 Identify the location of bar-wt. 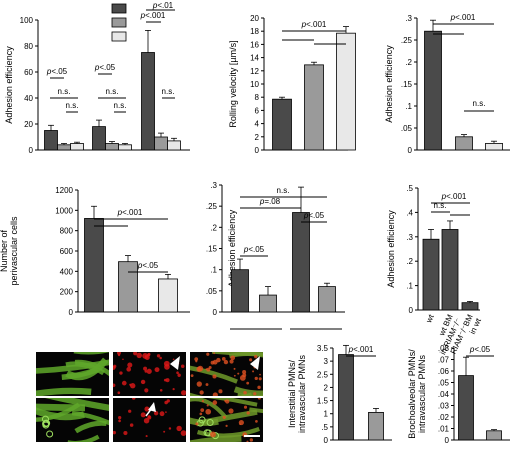
(51, 140).